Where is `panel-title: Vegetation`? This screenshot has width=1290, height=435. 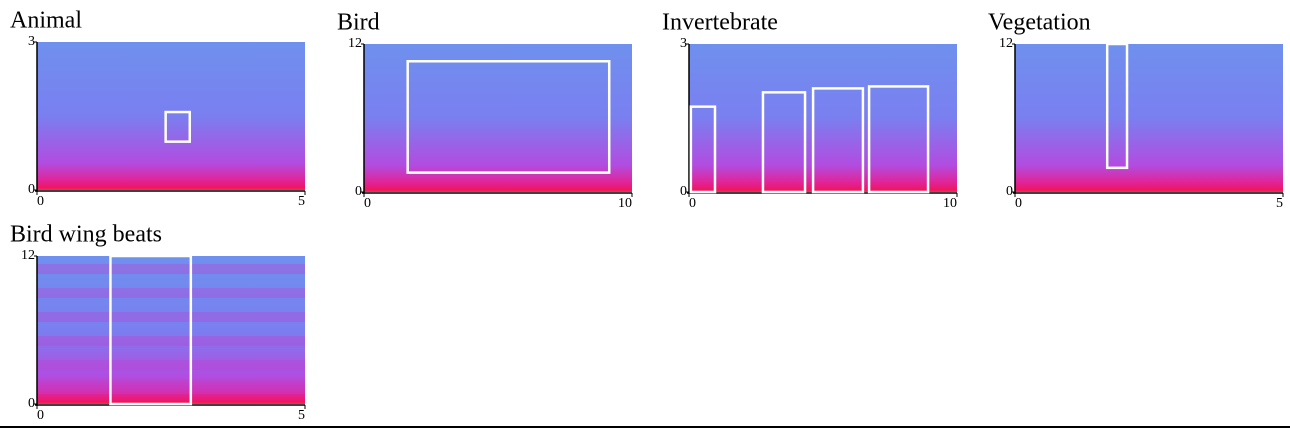 panel-title: Vegetation is located at coordinates (1039, 23).